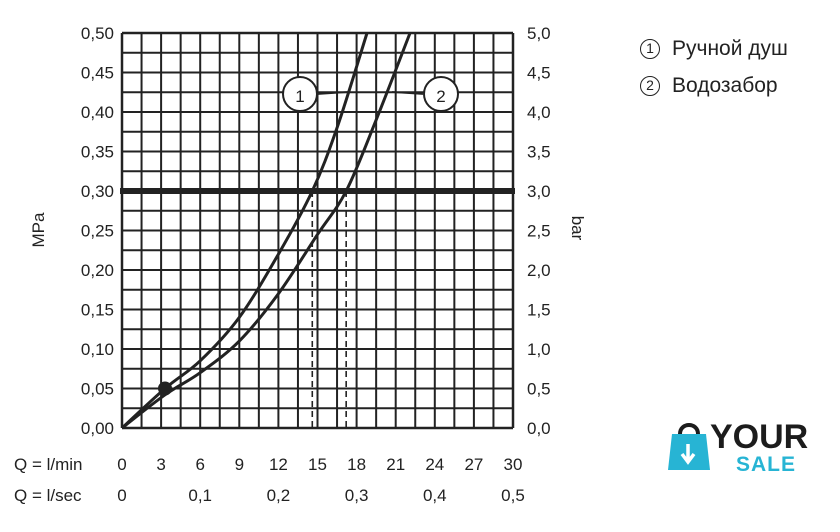 The height and width of the screenshot is (532, 840). I want to click on x-lsec-tick-label: 0,5, so click(513, 495).